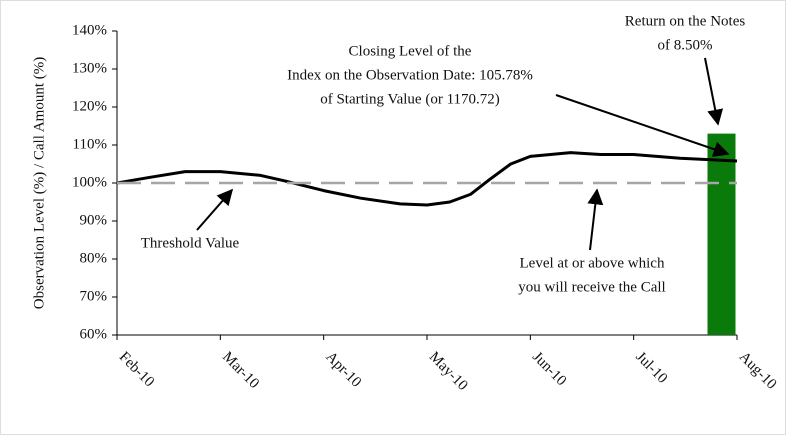 This screenshot has height=435, width=786. I want to click on annotation: of Starting Value (or 1170.72), so click(410, 99).